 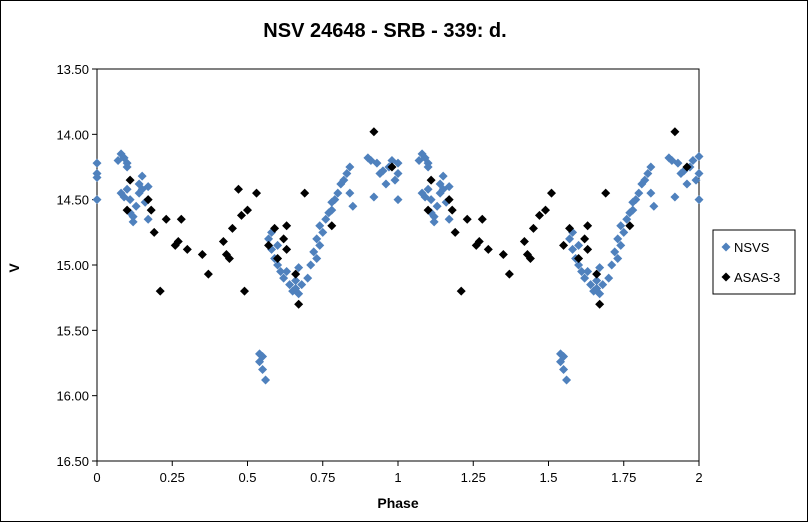 I want to click on x-tick-label: 1.25, so click(x=473, y=477).